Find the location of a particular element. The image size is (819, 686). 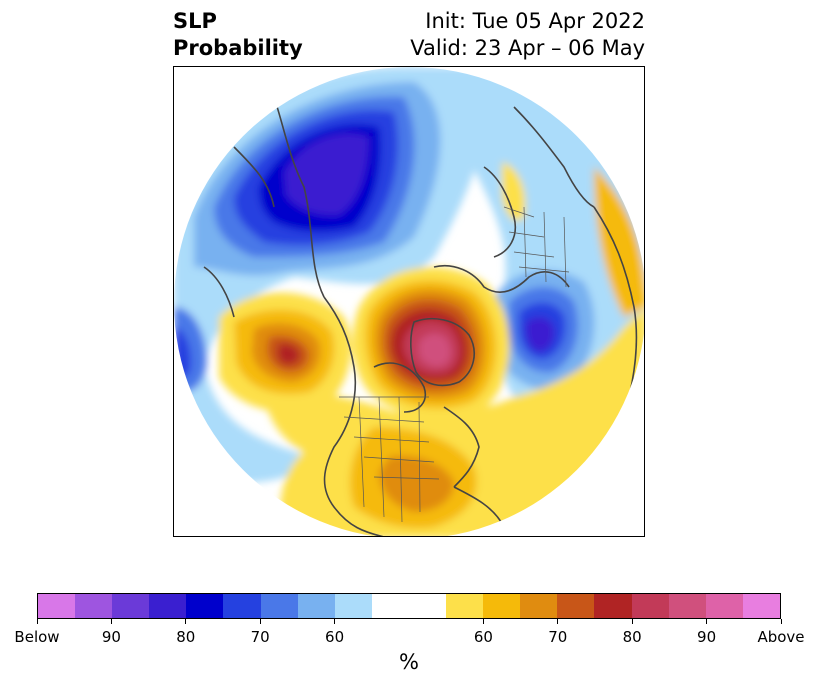

title-variable: SLP is located at coordinates (195, 21).